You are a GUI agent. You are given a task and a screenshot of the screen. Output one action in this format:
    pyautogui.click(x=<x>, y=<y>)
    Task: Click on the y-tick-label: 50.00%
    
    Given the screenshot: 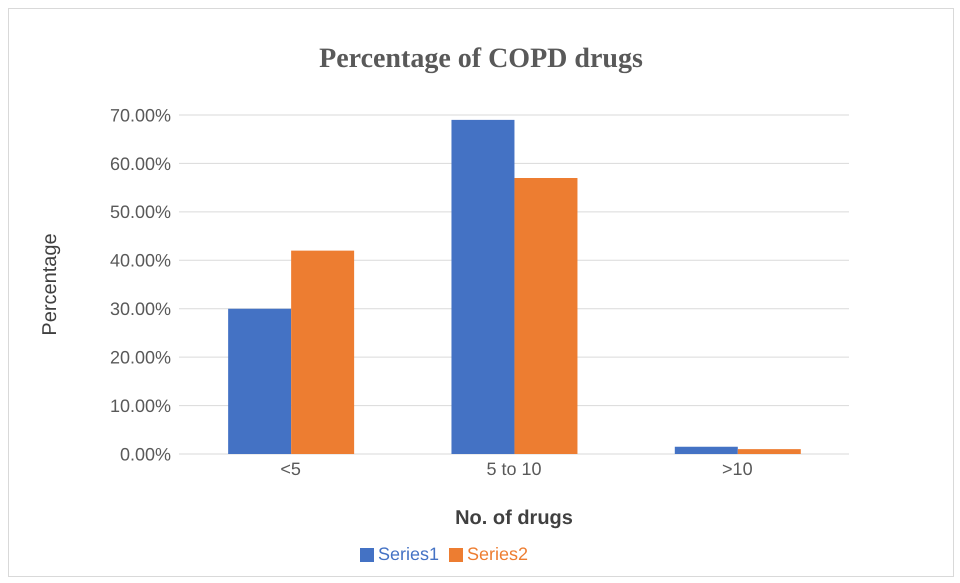 What is the action you would take?
    pyautogui.click(x=140, y=212)
    